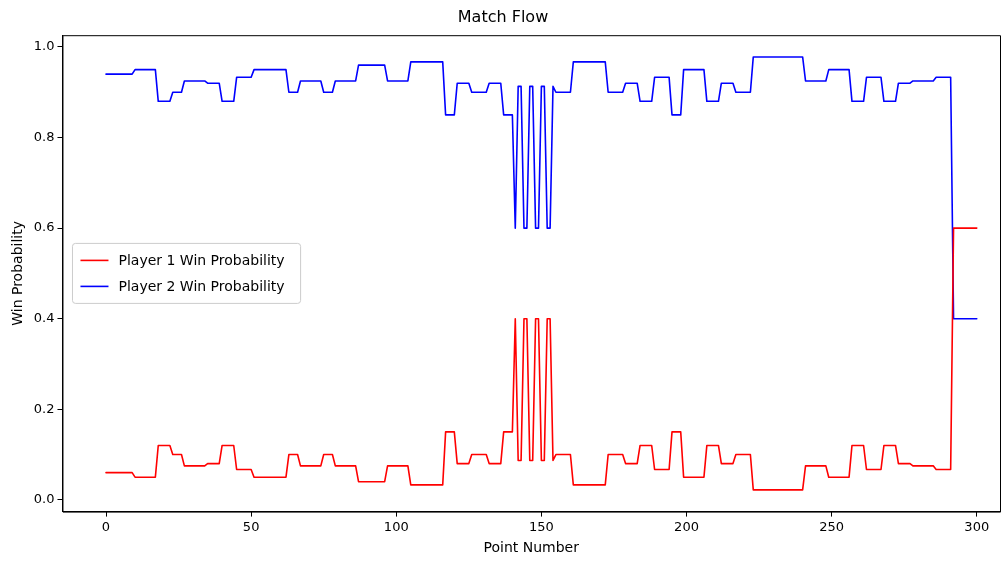  I want to click on y-axis-title: Win Probability, so click(17, 273).